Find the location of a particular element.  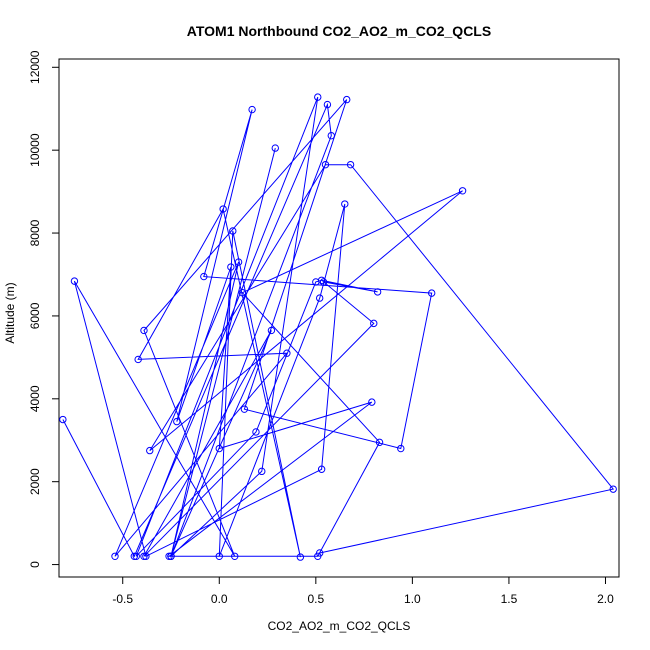

y-tick-label: 8000 is located at coordinates (35, 232).